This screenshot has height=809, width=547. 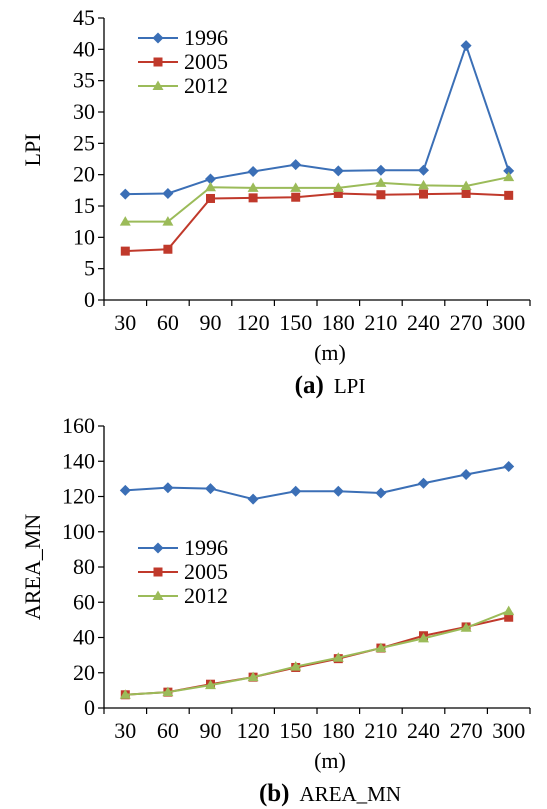 I want to click on panel-a-y-tick-label: 45, so click(x=84, y=17).